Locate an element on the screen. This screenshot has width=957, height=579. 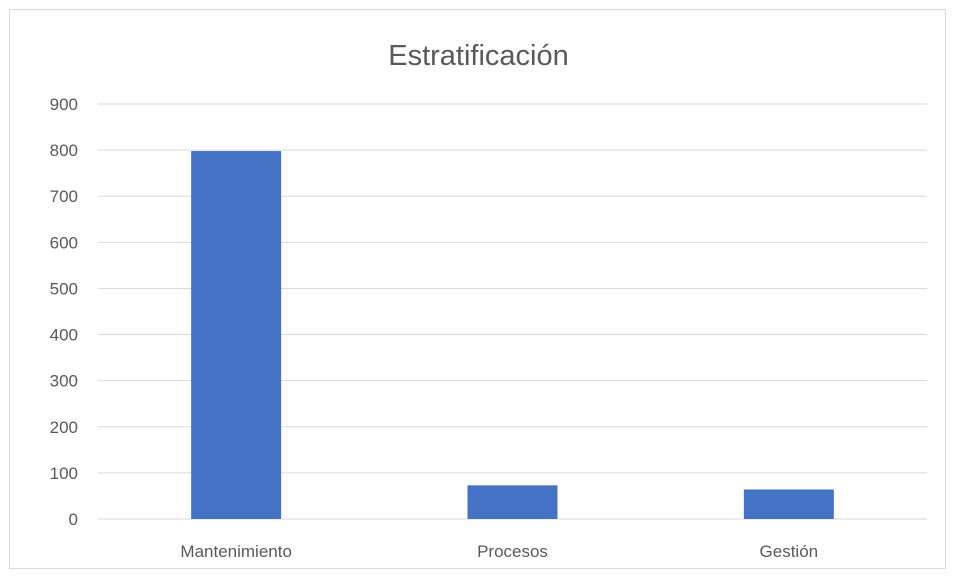
x-axis-tick-labels: Mantenimiento Procesos Gestión is located at coordinates (499, 551).